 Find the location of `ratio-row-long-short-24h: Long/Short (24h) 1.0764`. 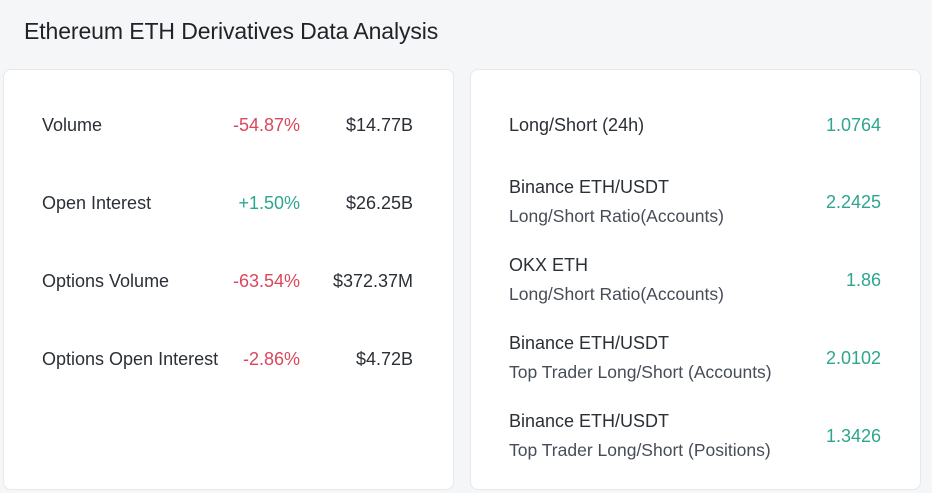

ratio-row-long-short-24h: Long/Short (24h) 1.0764 is located at coordinates (695, 125).